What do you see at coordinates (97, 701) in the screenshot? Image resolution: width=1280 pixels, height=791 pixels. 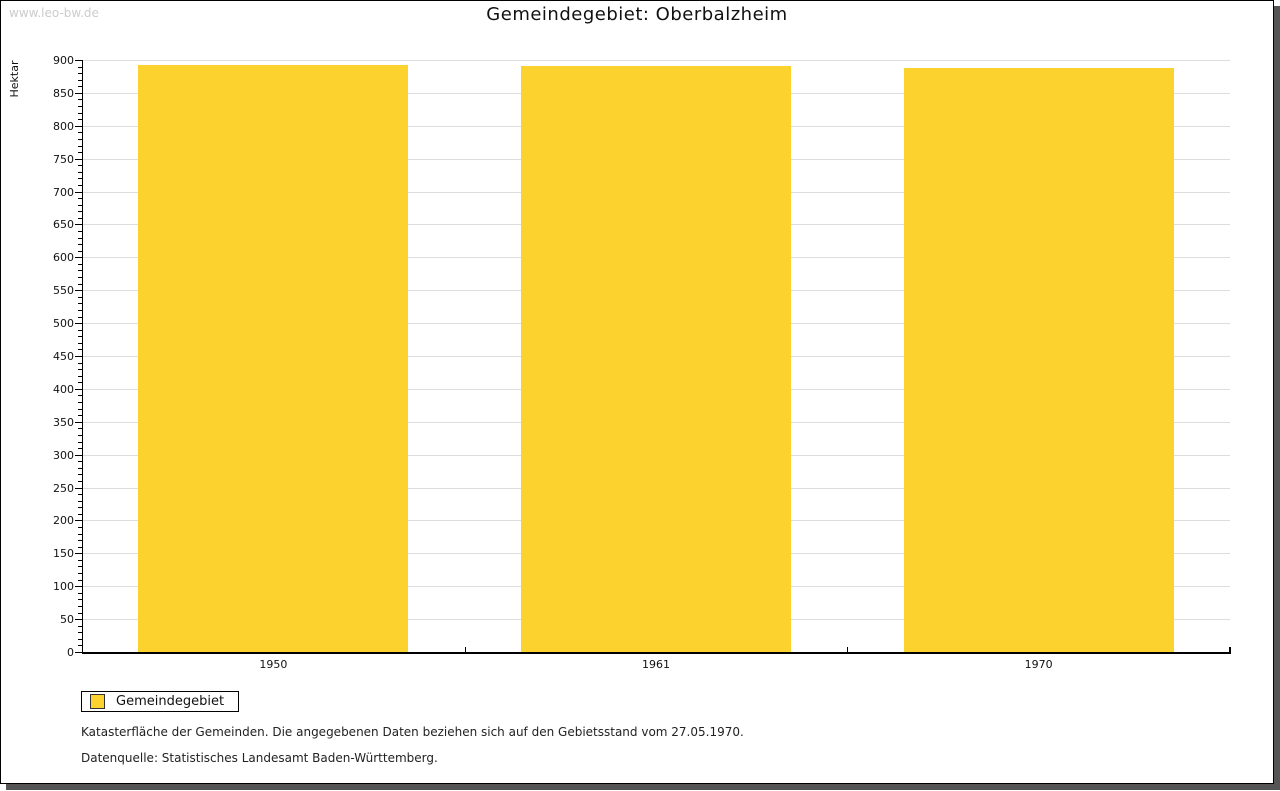 I see `legend-swatch` at bounding box center [97, 701].